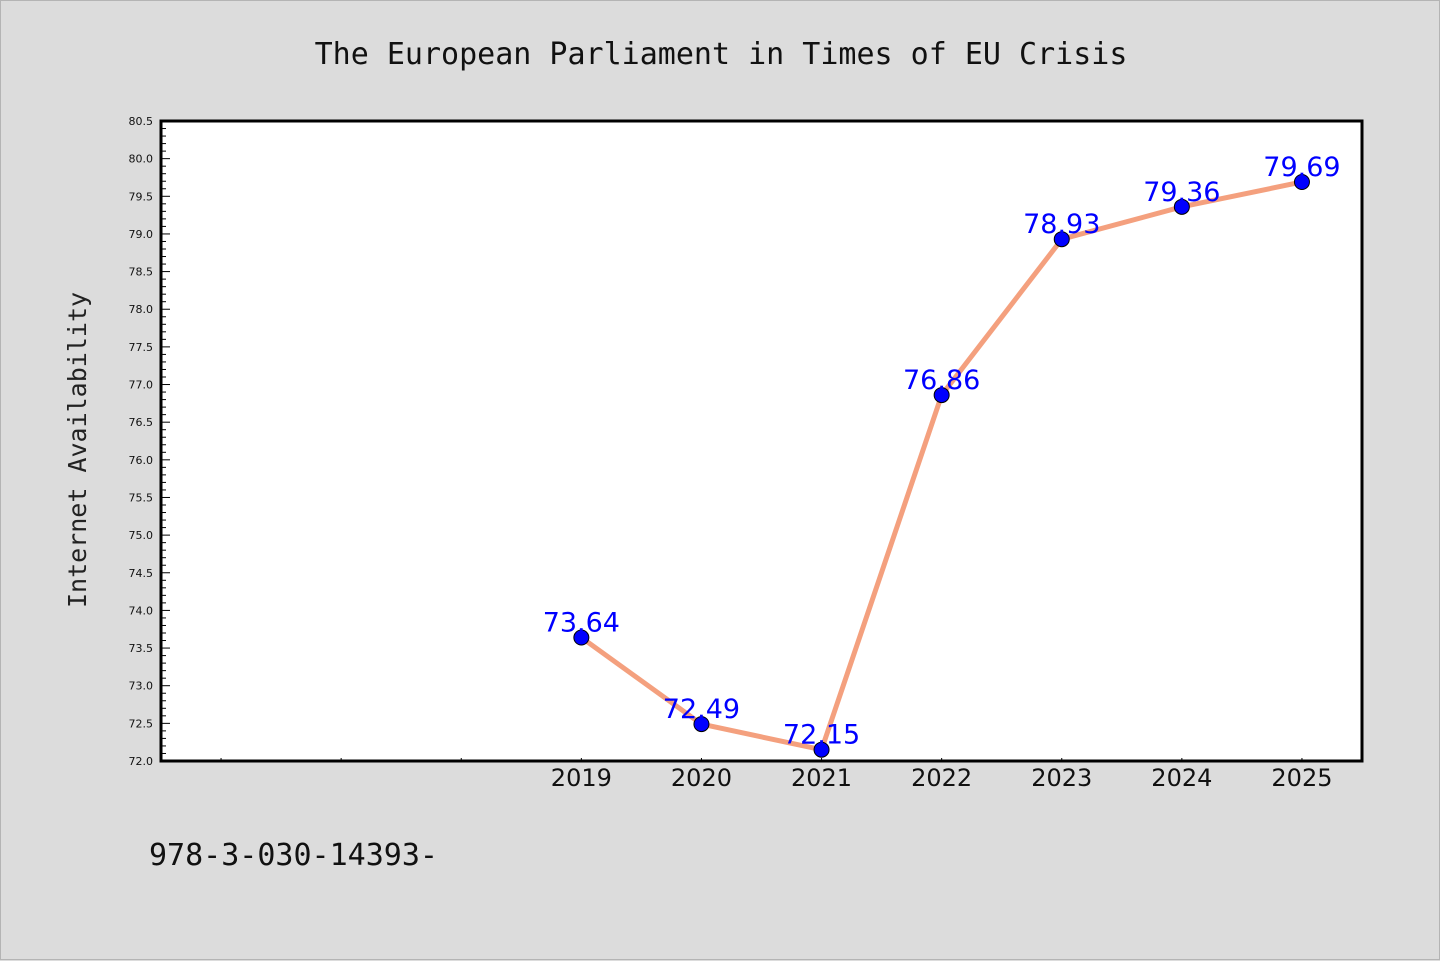 The image size is (1440, 961). I want to click on data-label: 72.15, so click(821, 735).